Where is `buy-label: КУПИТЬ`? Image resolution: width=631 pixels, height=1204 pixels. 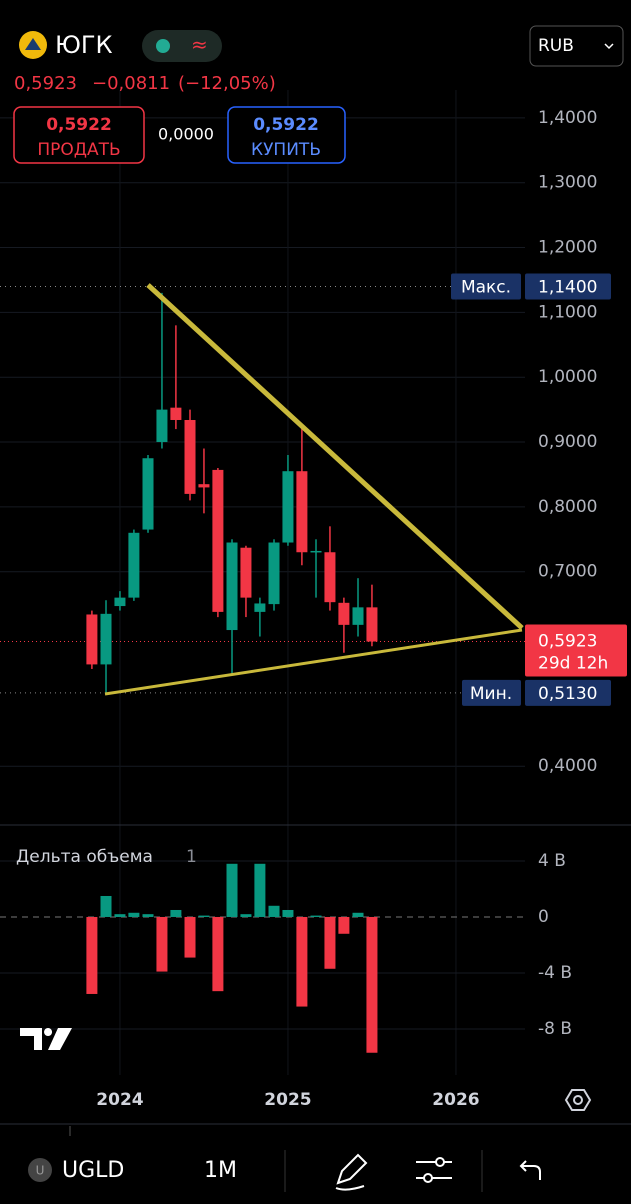
buy-label: КУПИТЬ is located at coordinates (286, 150).